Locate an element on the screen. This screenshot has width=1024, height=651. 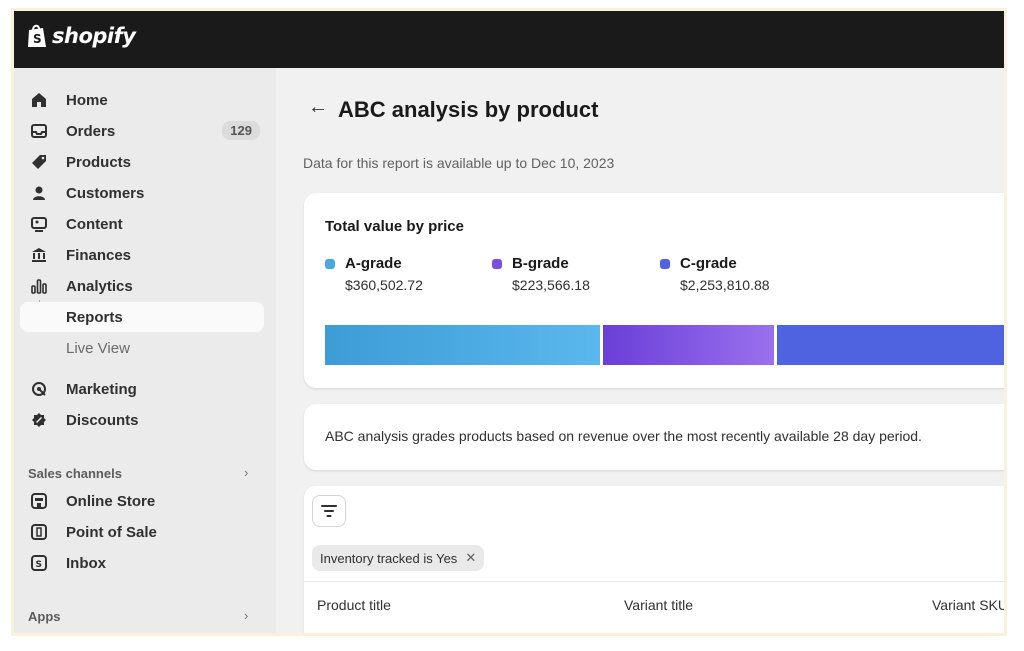
grade-name: A-grade is located at coordinates (373, 263).